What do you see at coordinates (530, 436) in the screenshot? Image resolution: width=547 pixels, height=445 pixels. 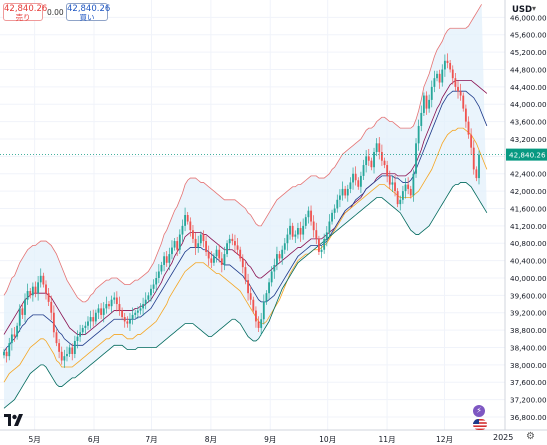 I see `gear-icon: ⚙` at bounding box center [530, 436].